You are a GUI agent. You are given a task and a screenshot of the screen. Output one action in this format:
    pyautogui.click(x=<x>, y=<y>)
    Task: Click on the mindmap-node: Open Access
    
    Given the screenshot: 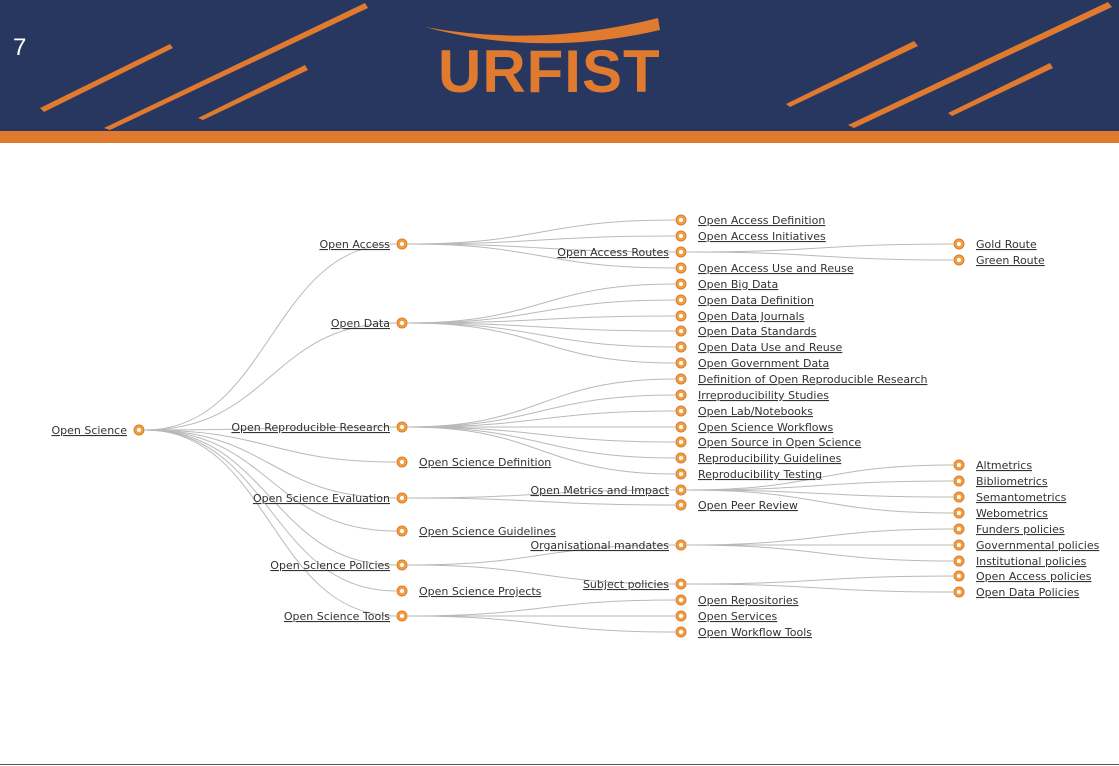 What is the action you would take?
    pyautogui.click(x=363, y=244)
    